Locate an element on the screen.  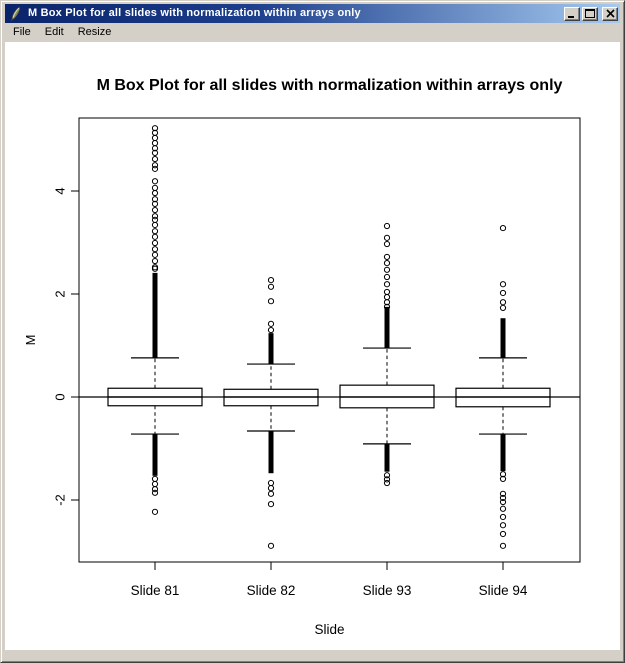
x-axis-label: Slide is located at coordinates (329, 629).